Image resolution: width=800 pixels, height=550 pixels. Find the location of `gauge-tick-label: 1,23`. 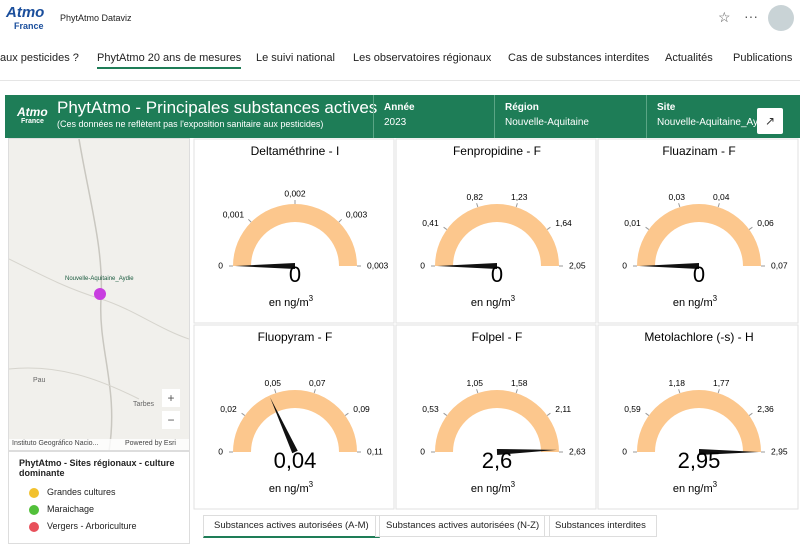

gauge-tick-label: 1,23 is located at coordinates (519, 197).